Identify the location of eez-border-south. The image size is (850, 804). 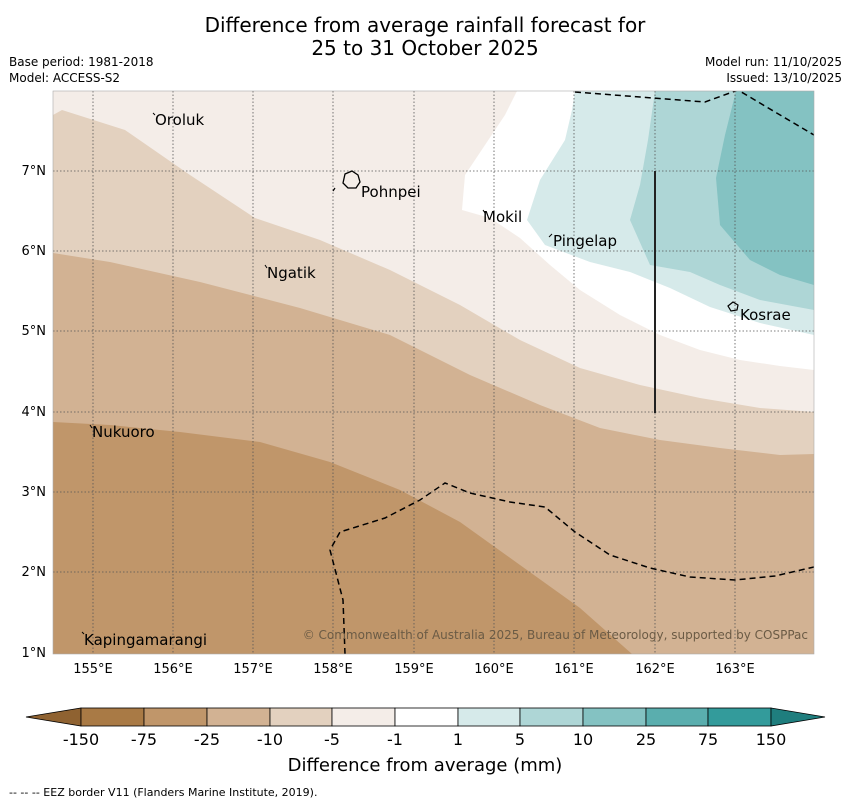
(571, 568).